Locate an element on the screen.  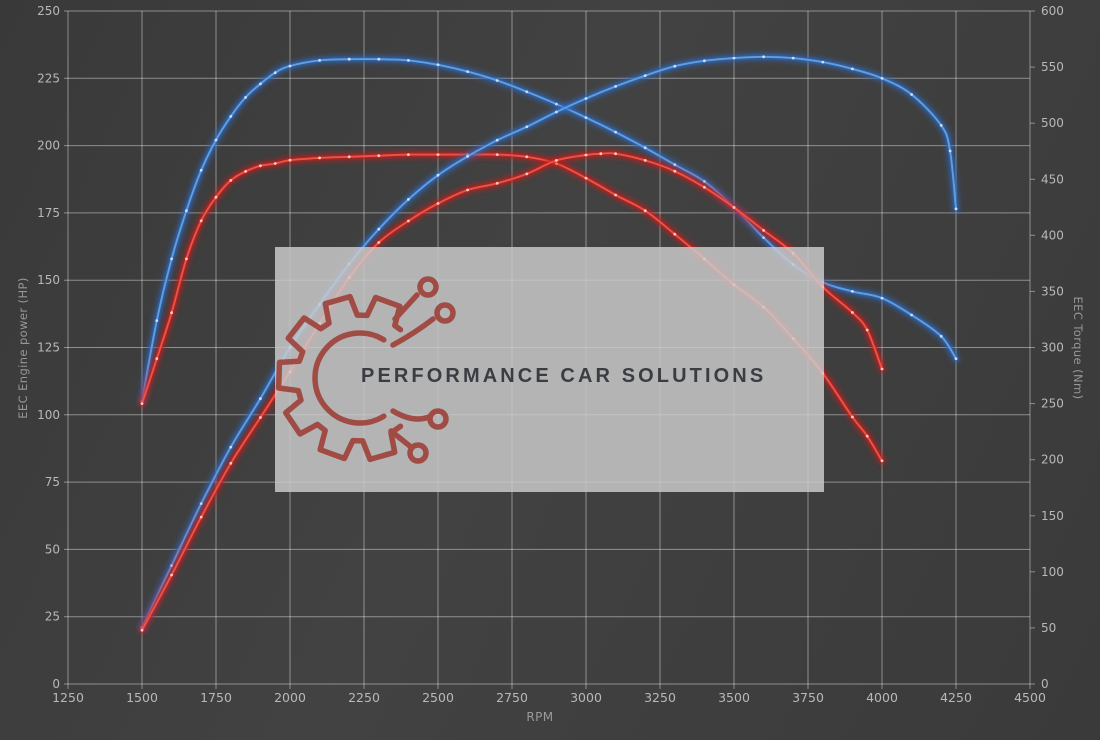
y-left-tick-label: 125 is located at coordinates (48, 348).